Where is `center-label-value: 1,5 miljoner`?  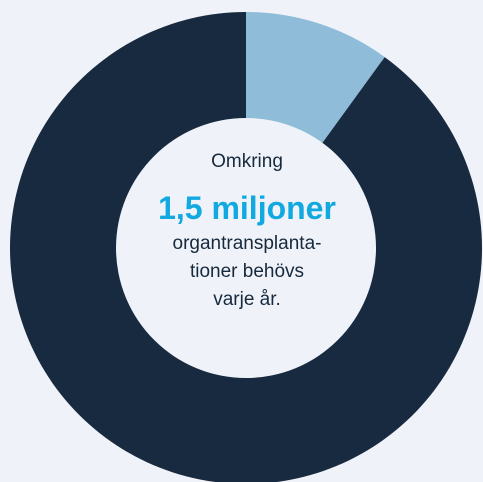 center-label-value: 1,5 miljoner is located at coordinates (247, 208).